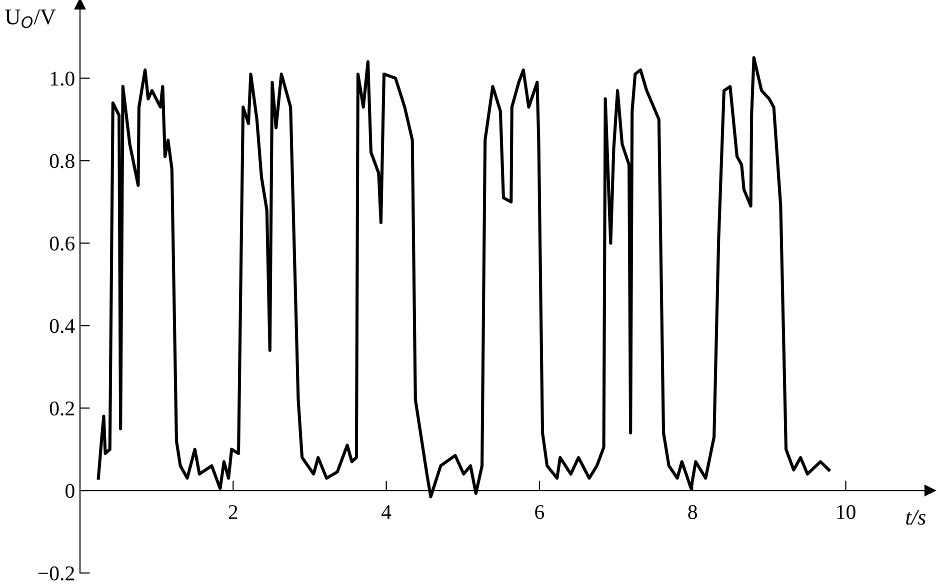  What do you see at coordinates (30, 19) in the screenshot?
I see `y-axis-title: U$_{O}$/V` at bounding box center [30, 19].